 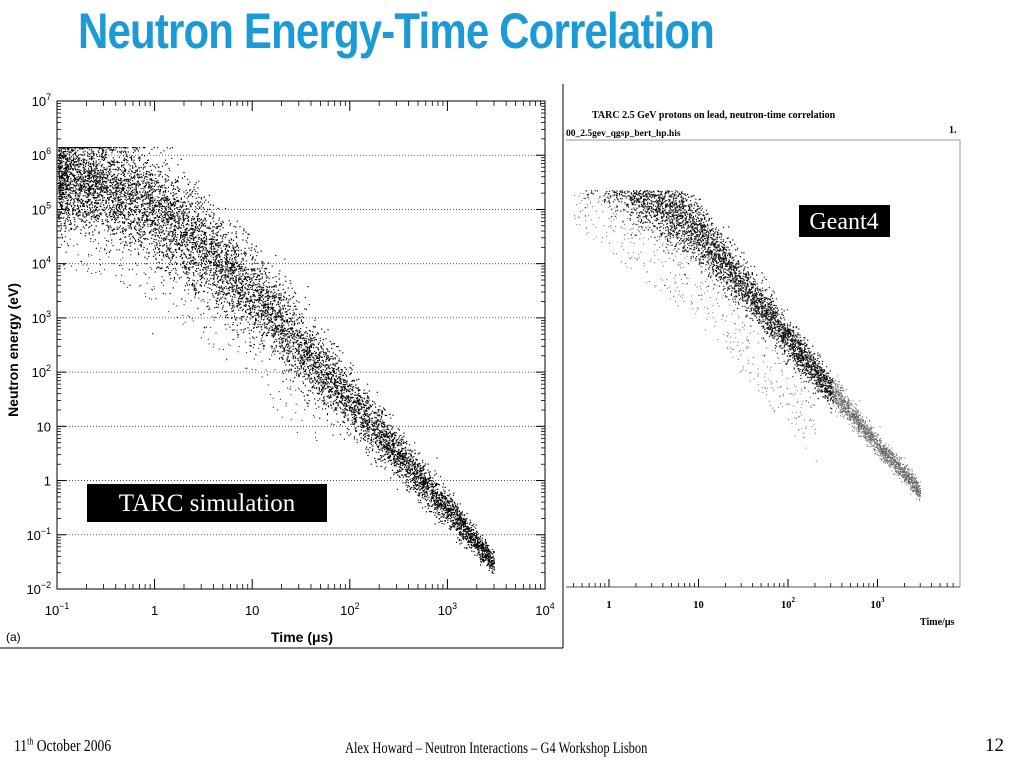 I want to click on tarc-y-tick-label: 10³, so click(x=41, y=317).